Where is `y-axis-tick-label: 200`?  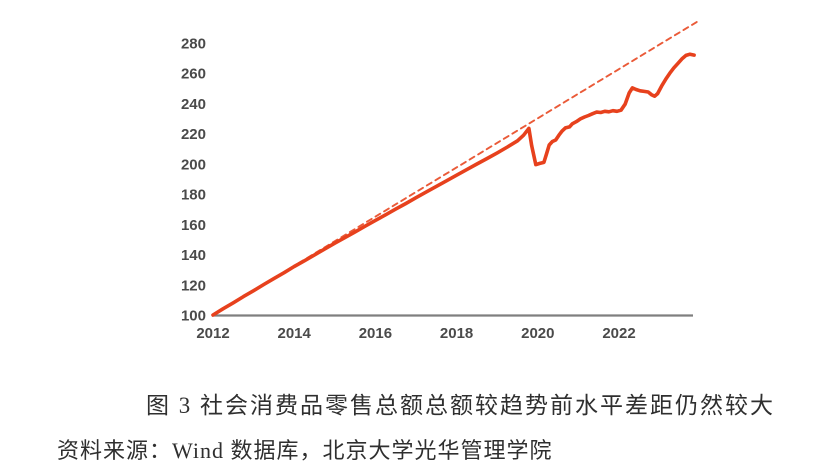
y-axis-tick-label: 200 is located at coordinates (193, 164).